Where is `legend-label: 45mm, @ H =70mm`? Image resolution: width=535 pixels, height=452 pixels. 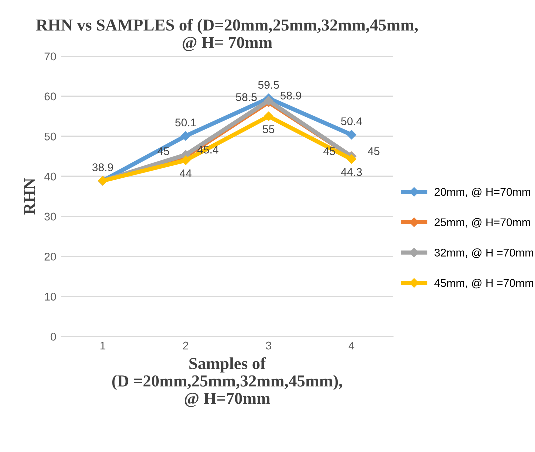 legend-label: 45mm, @ H =70mm is located at coordinates (484, 284).